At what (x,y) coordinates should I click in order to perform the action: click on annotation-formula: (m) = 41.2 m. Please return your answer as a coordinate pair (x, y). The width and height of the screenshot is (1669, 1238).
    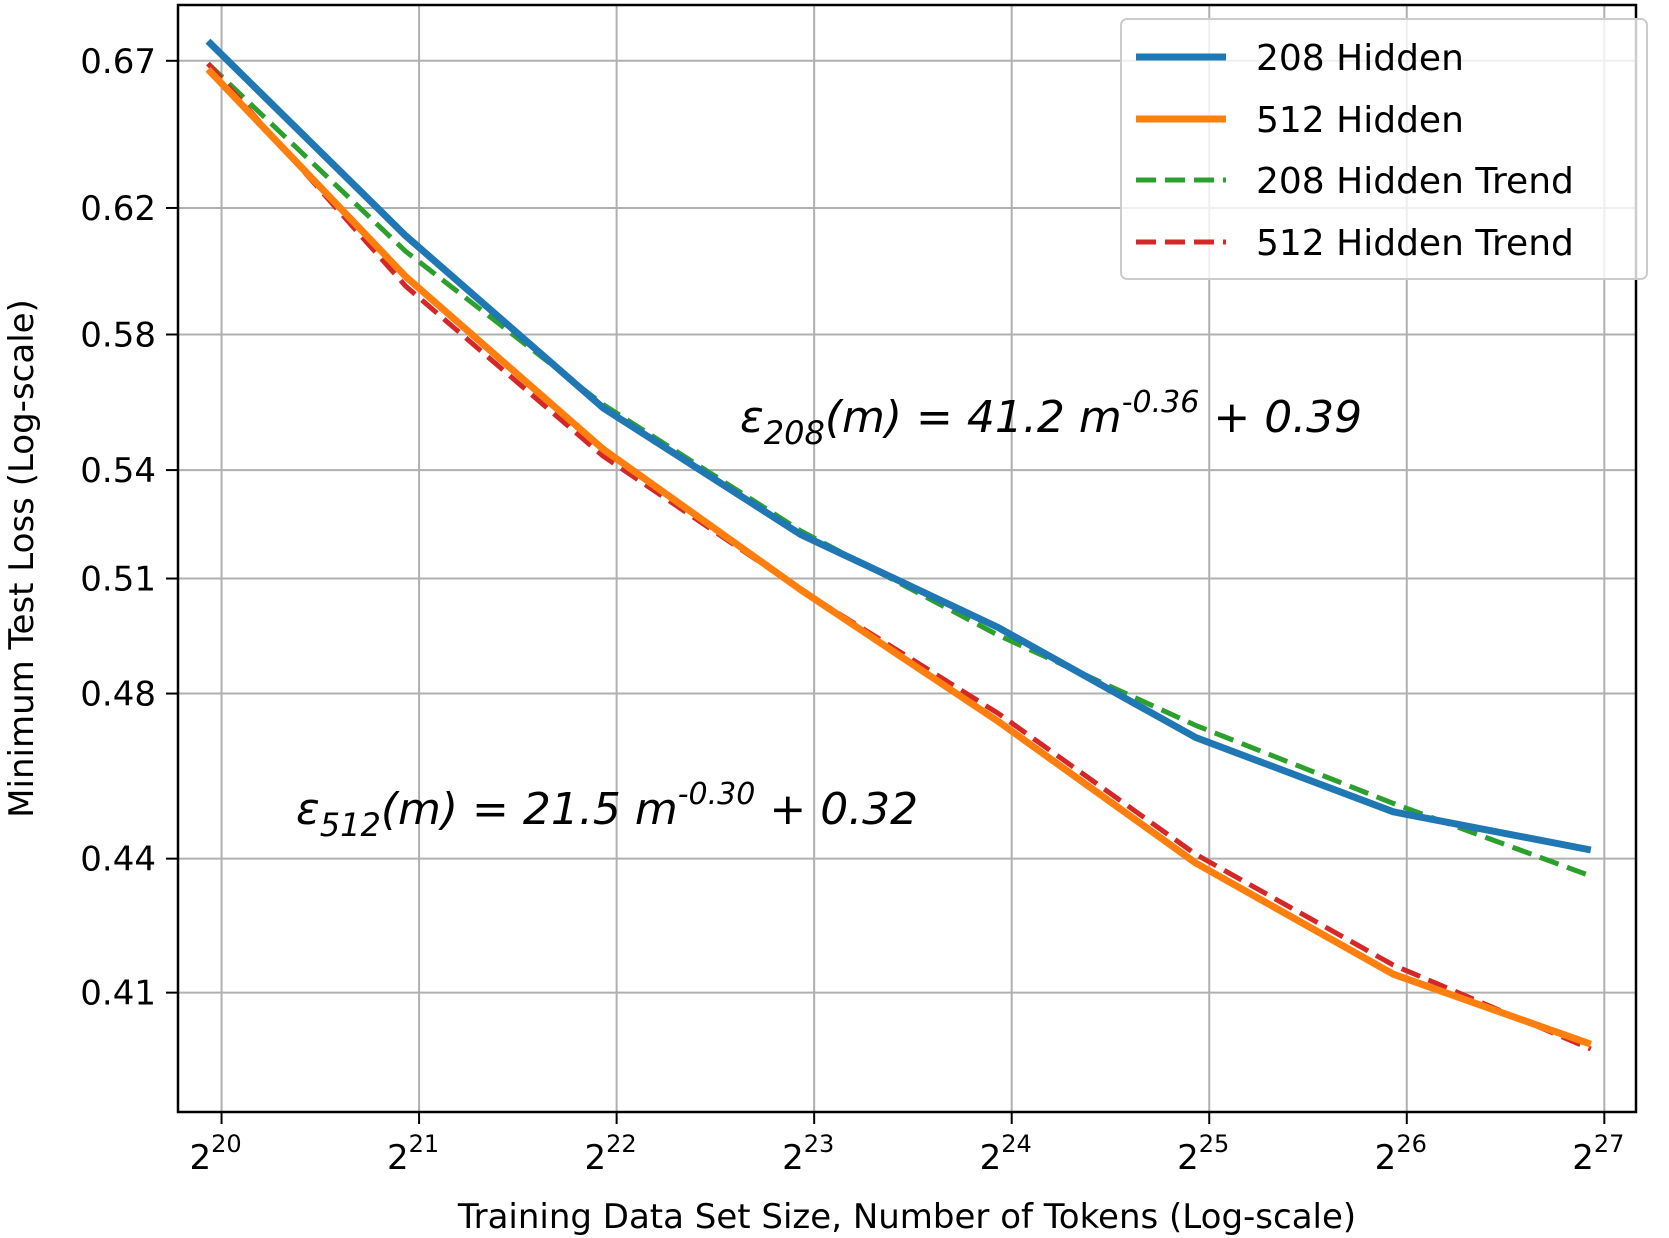
    Looking at the image, I should click on (973, 417).